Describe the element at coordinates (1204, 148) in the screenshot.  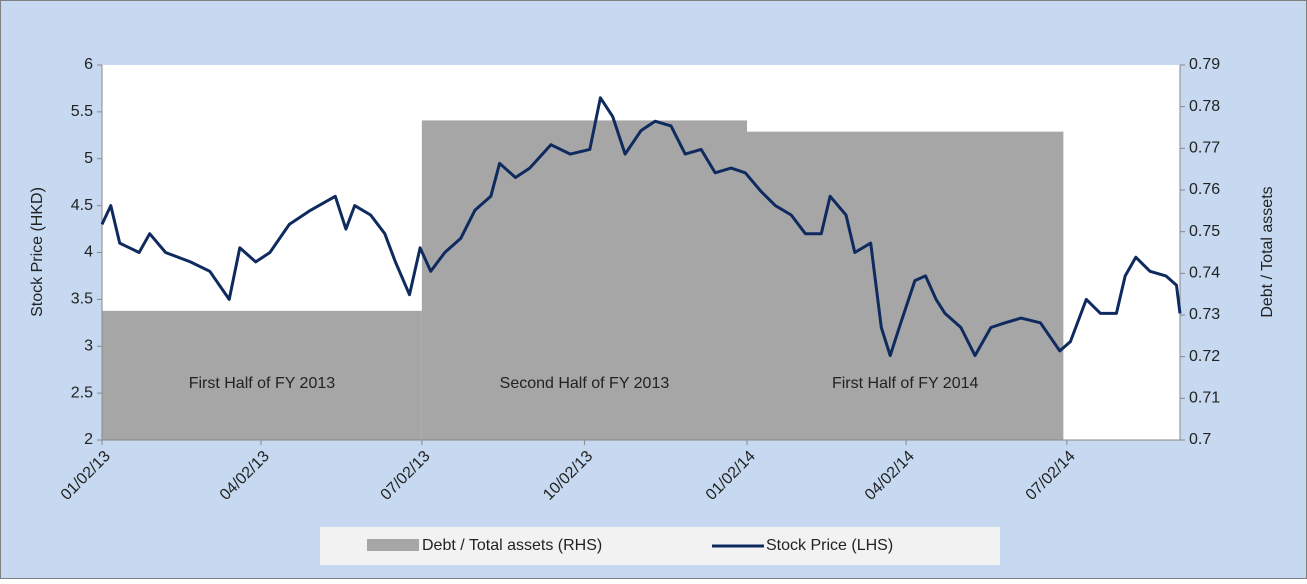
I see `y2-tick-label: 0.77` at that location.